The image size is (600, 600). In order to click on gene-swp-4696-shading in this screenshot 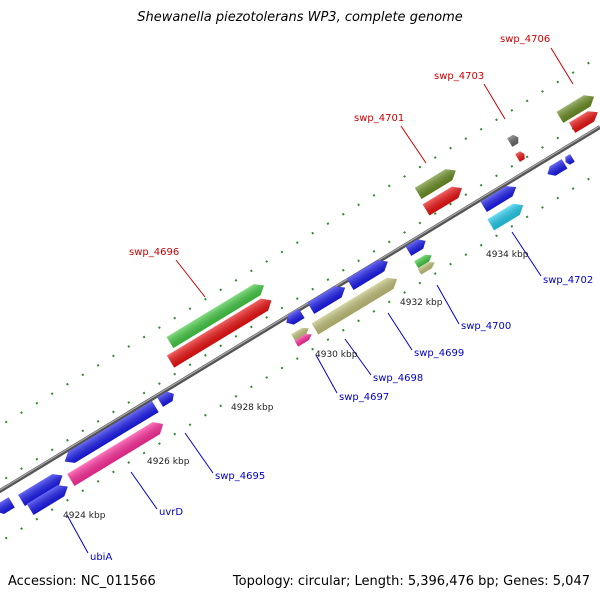, I will do `click(215, 316)`.